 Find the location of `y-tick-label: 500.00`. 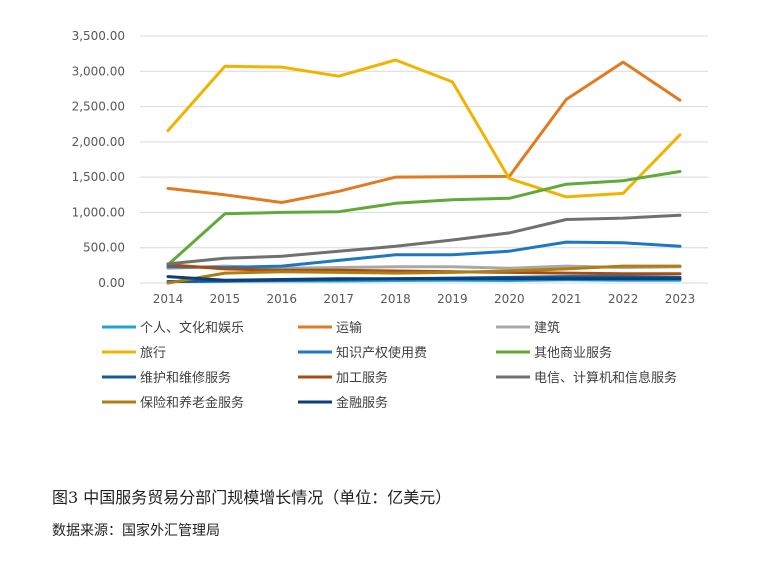

y-tick-label: 500.00 is located at coordinates (104, 248).